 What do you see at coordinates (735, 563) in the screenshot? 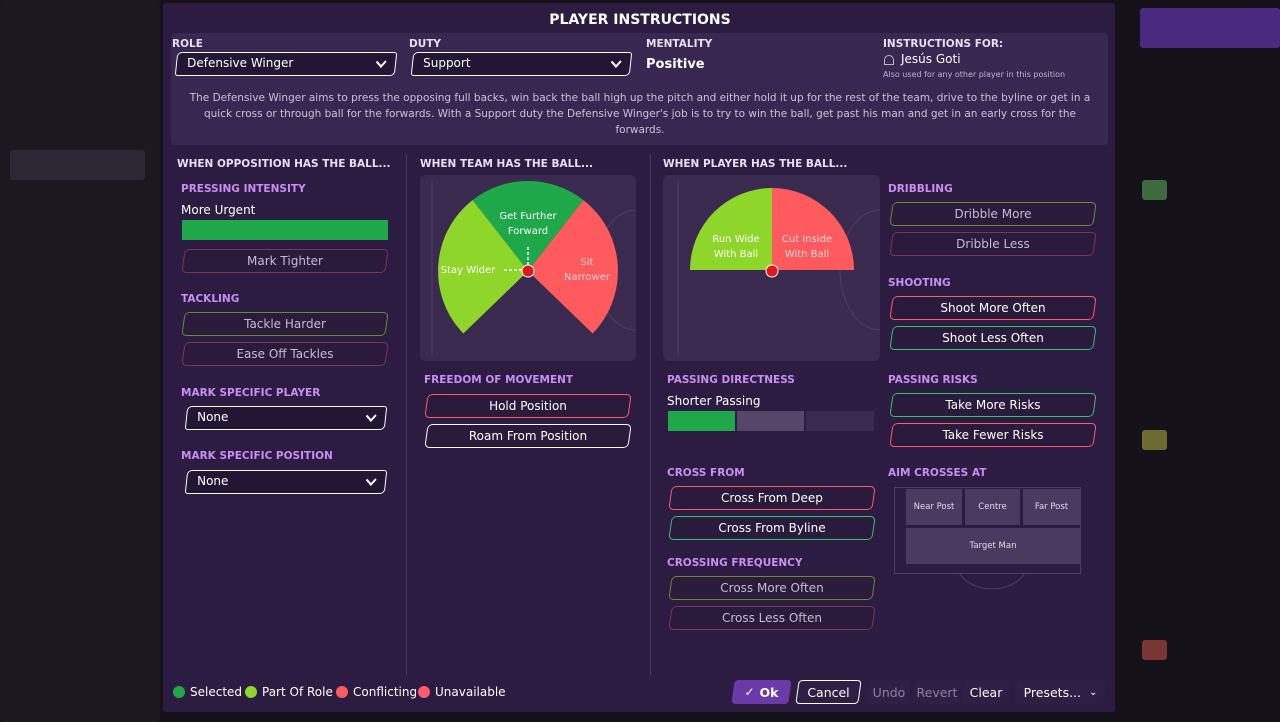
I see `group-label: CROSSING FREQUENCY` at bounding box center [735, 563].